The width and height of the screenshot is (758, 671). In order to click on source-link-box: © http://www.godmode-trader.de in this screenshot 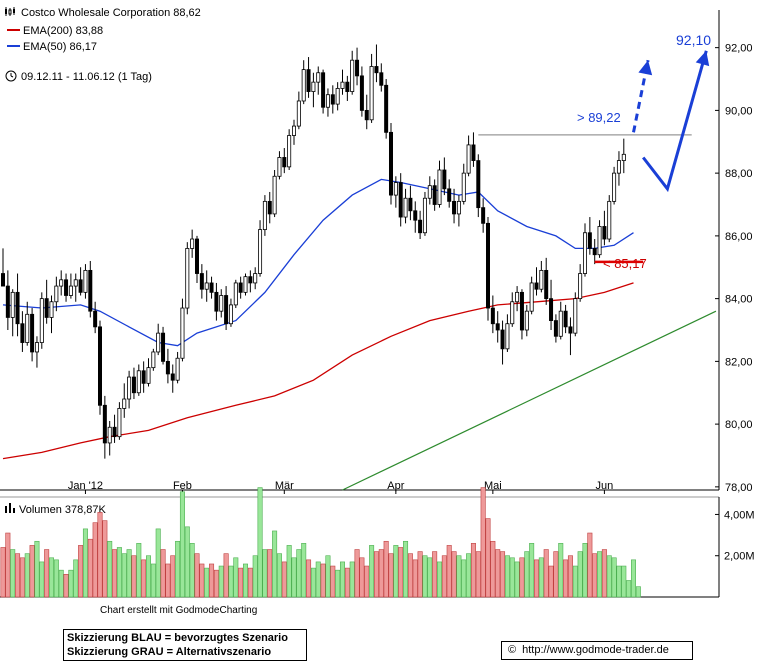, I will do `click(597, 650)`.